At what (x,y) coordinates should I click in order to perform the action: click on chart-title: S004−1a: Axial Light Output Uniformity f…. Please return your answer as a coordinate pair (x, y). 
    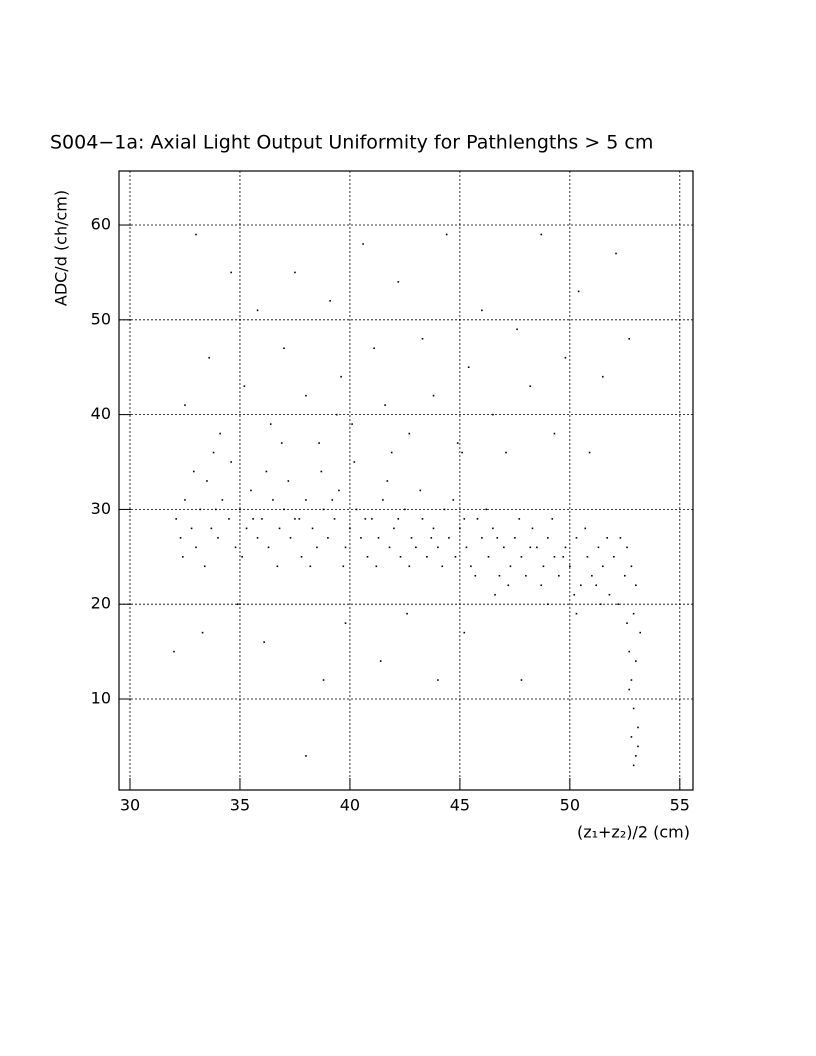
    Looking at the image, I should click on (351, 143).